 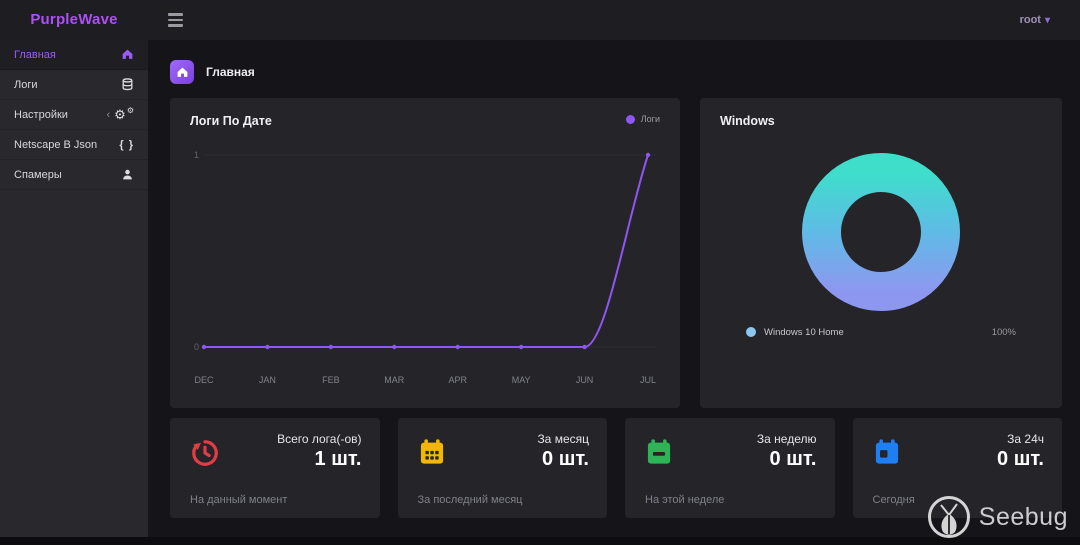 I want to click on sidebar-item-label: Логи, so click(x=26, y=84).